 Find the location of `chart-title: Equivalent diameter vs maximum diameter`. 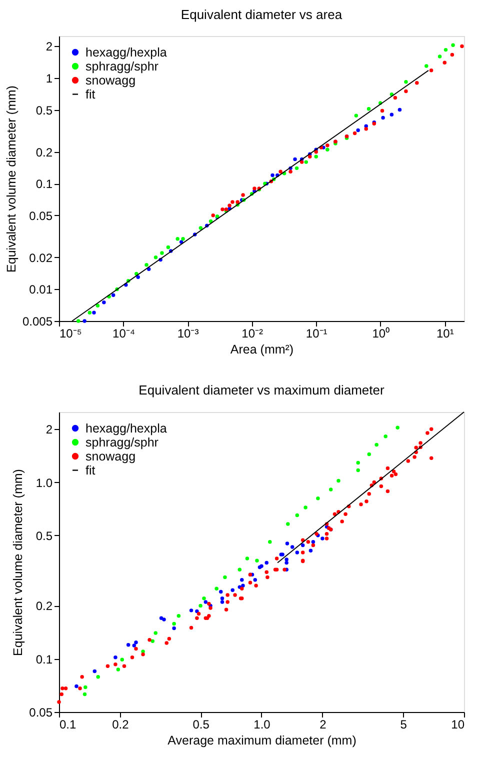

chart-title: Equivalent diameter vs maximum diameter is located at coordinates (261, 390).